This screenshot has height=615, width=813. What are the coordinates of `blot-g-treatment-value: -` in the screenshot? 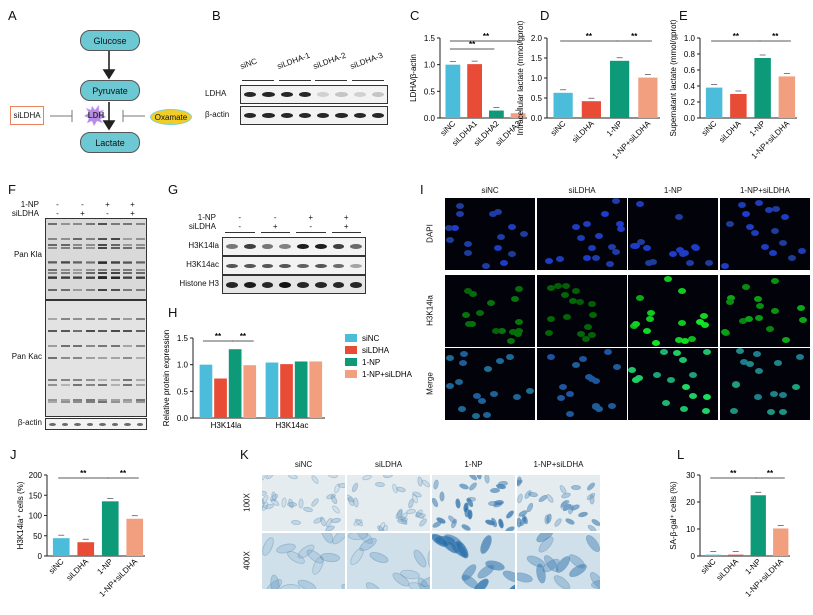 It's located at (240, 217).